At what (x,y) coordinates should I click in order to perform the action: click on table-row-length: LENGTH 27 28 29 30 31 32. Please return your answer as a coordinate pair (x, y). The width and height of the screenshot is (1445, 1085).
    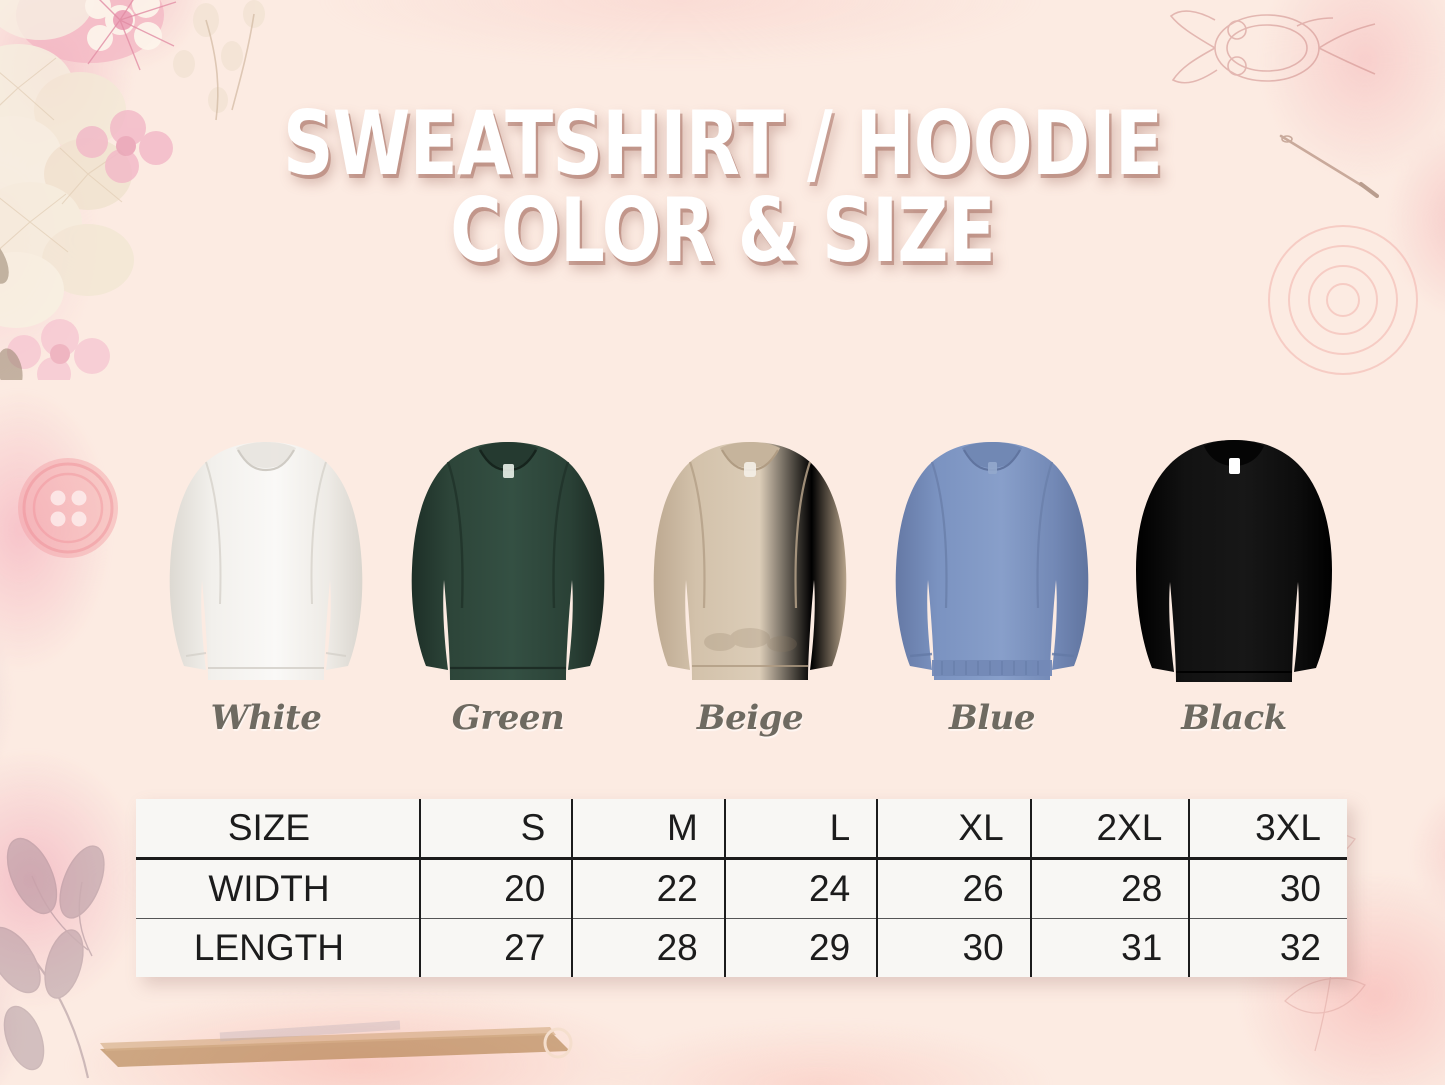
    Looking at the image, I should click on (741, 947).